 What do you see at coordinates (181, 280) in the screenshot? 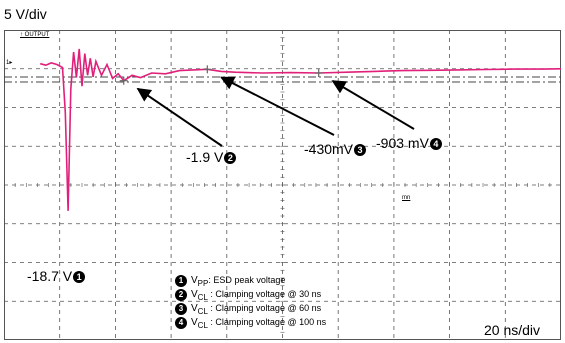
I see `legend-number: 1` at bounding box center [181, 280].